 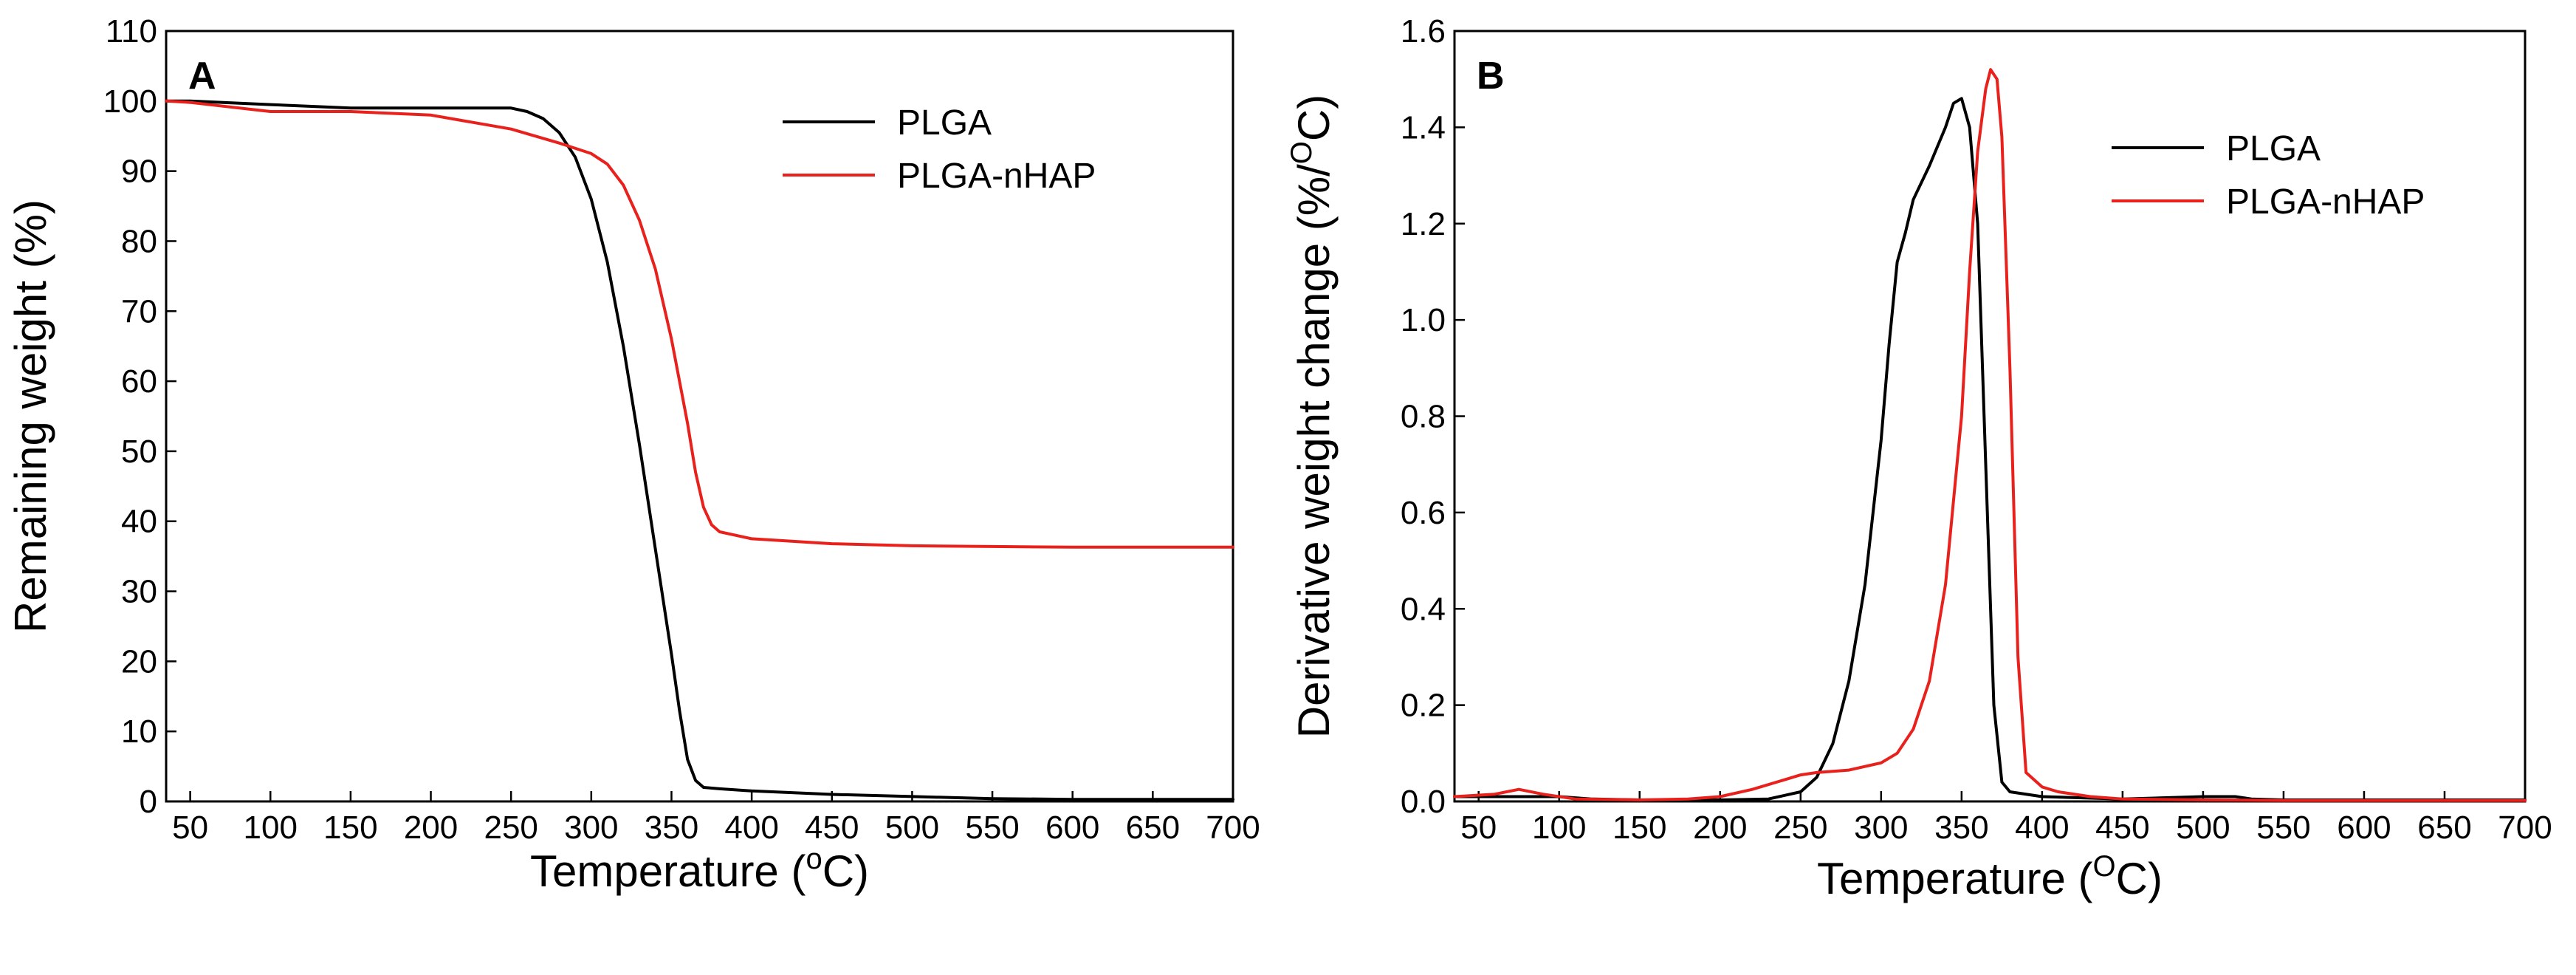 I want to click on panel-label: A, so click(x=202, y=76).